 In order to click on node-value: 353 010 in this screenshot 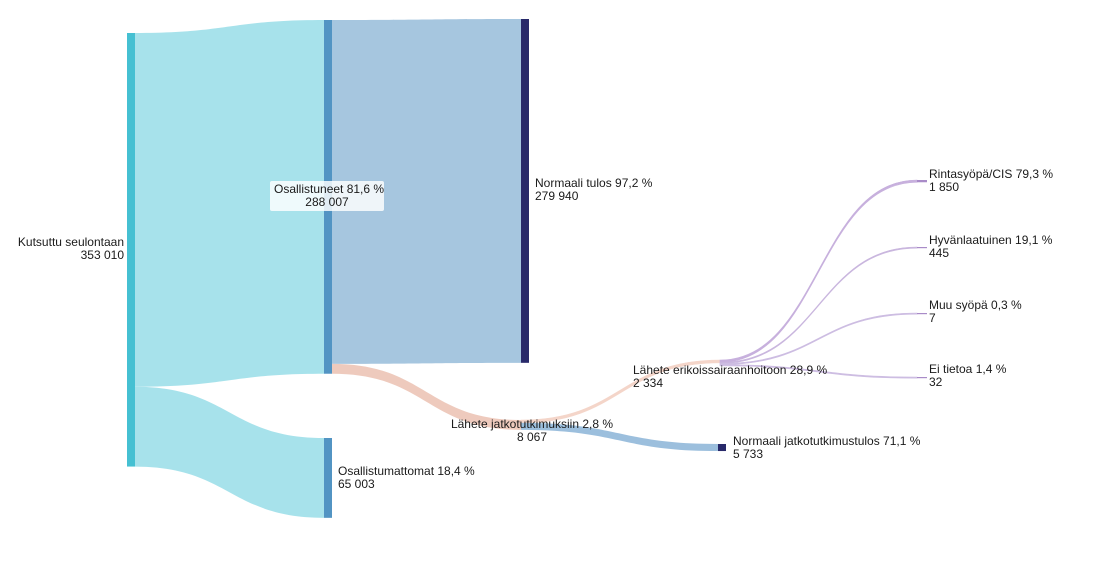, I will do `click(102, 255)`.